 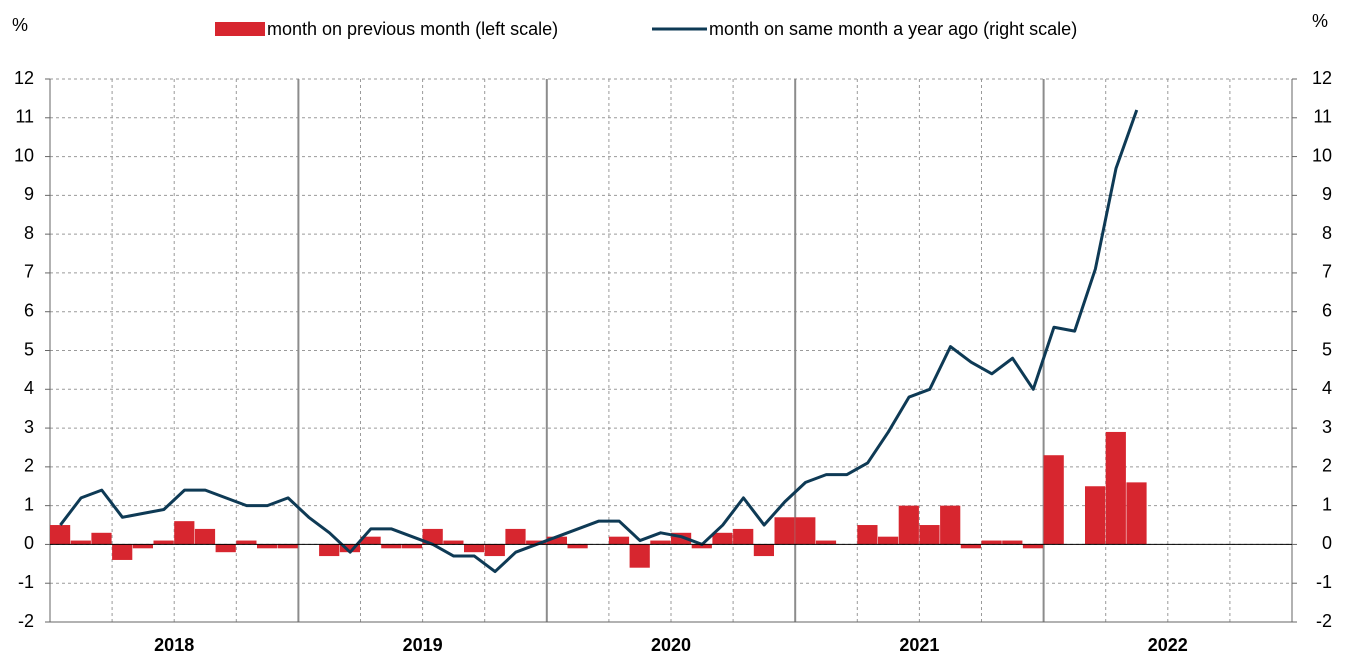 I want to click on y2-axis-label: %, so click(x=1320, y=21).